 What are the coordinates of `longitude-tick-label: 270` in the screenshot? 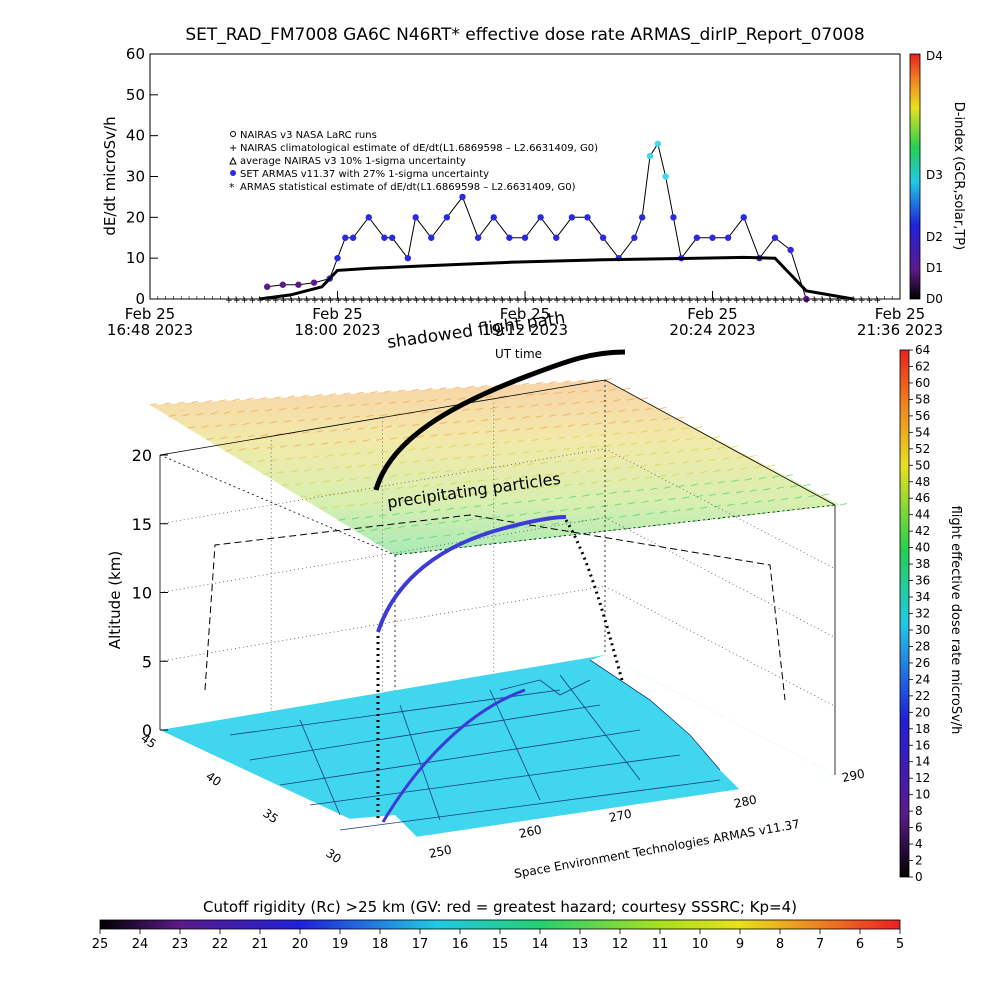 It's located at (620, 815).